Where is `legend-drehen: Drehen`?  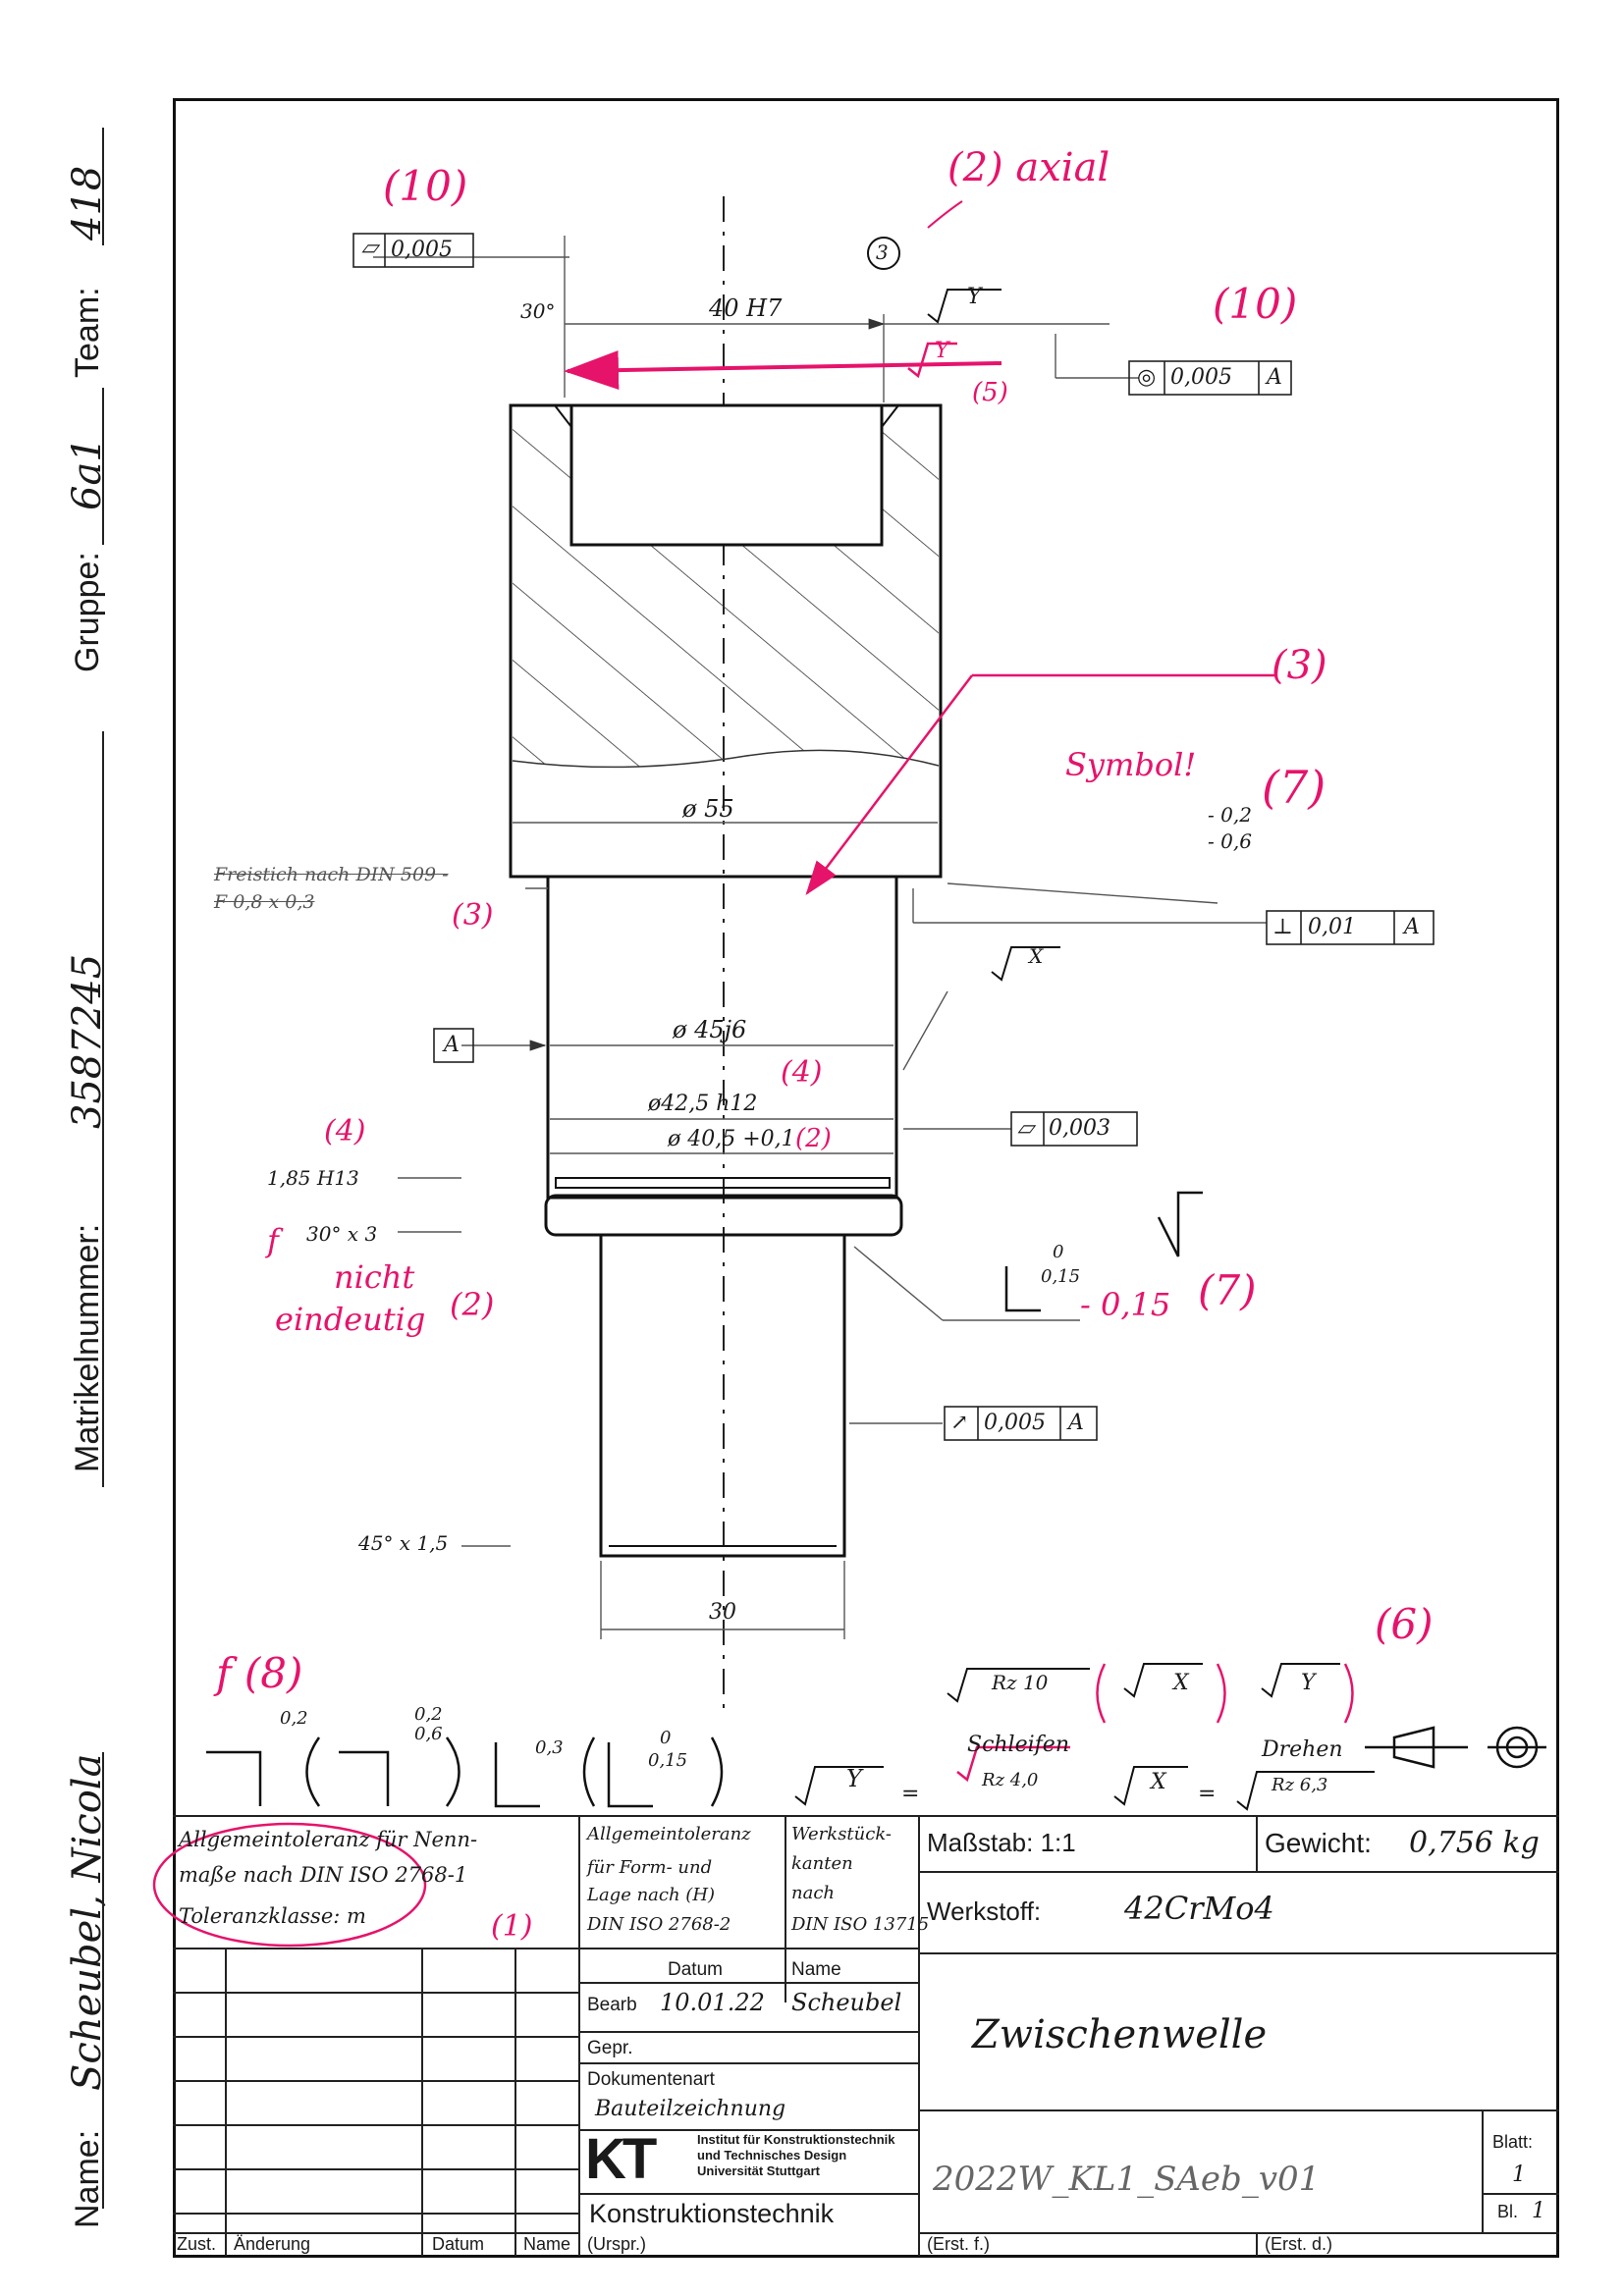
legend-drehen: Drehen is located at coordinates (1302, 1749).